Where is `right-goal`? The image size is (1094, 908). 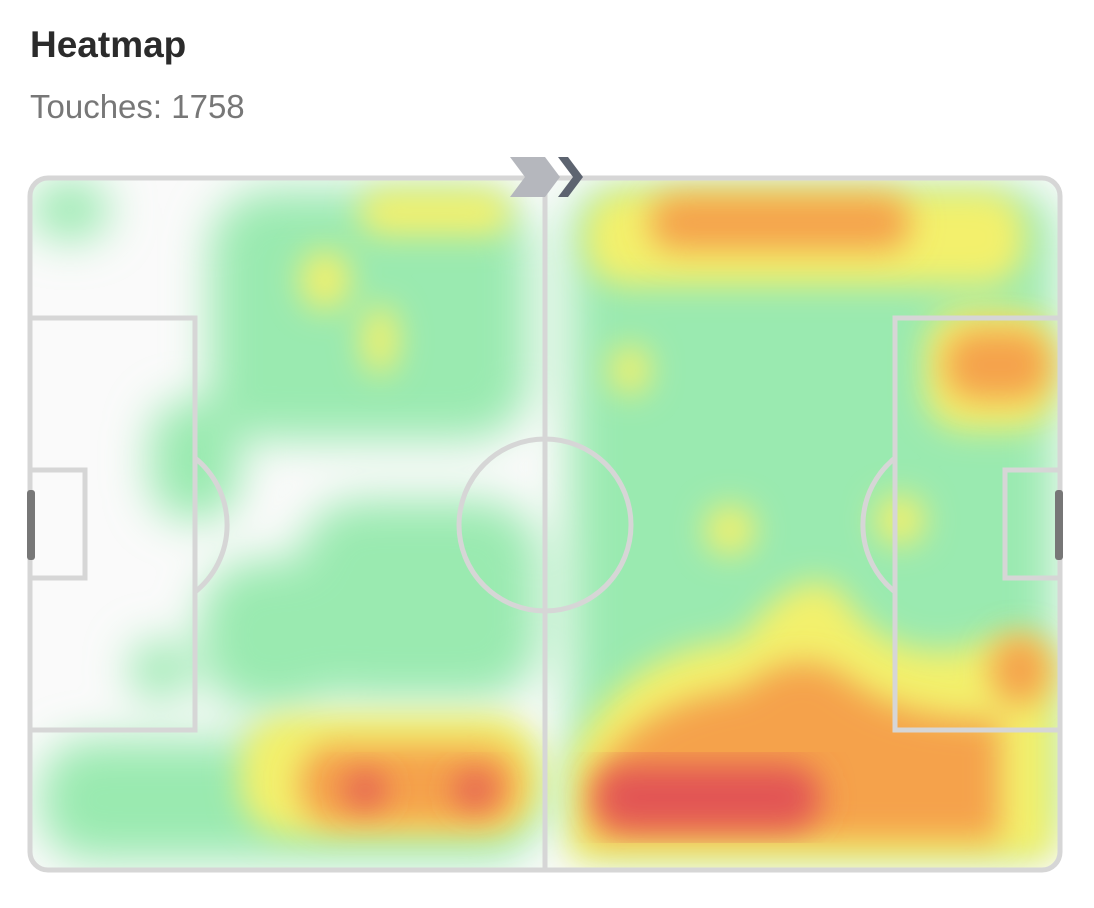 right-goal is located at coordinates (1059, 525).